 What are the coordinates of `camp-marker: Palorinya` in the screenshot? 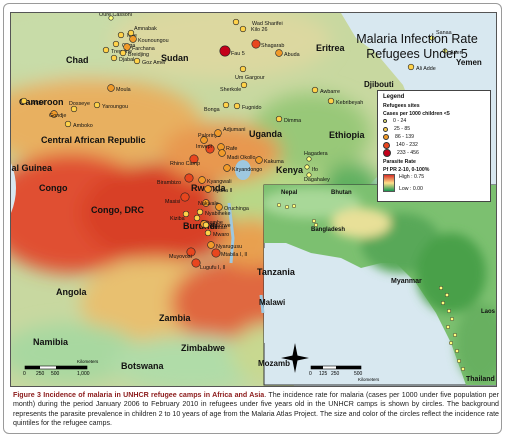 It's located at (209, 138).